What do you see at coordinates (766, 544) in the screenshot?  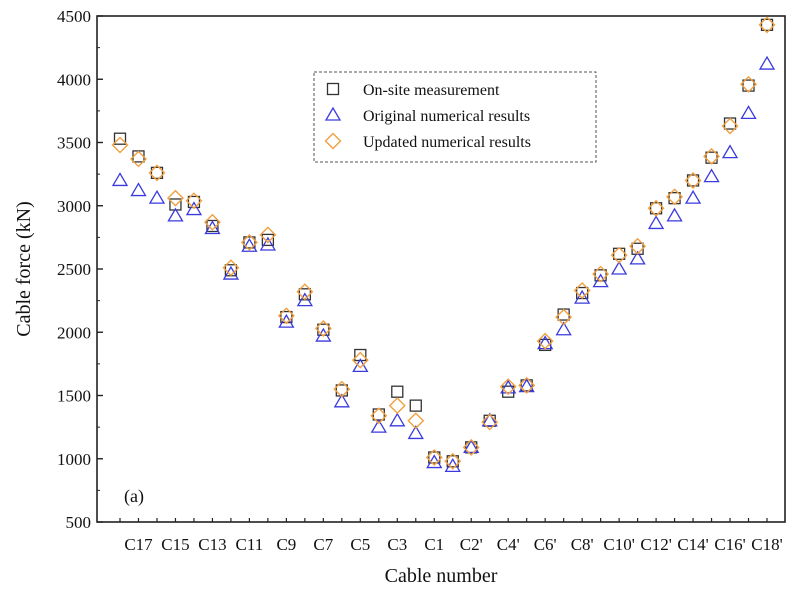 I see `x-tick-label: C18'` at bounding box center [766, 544].